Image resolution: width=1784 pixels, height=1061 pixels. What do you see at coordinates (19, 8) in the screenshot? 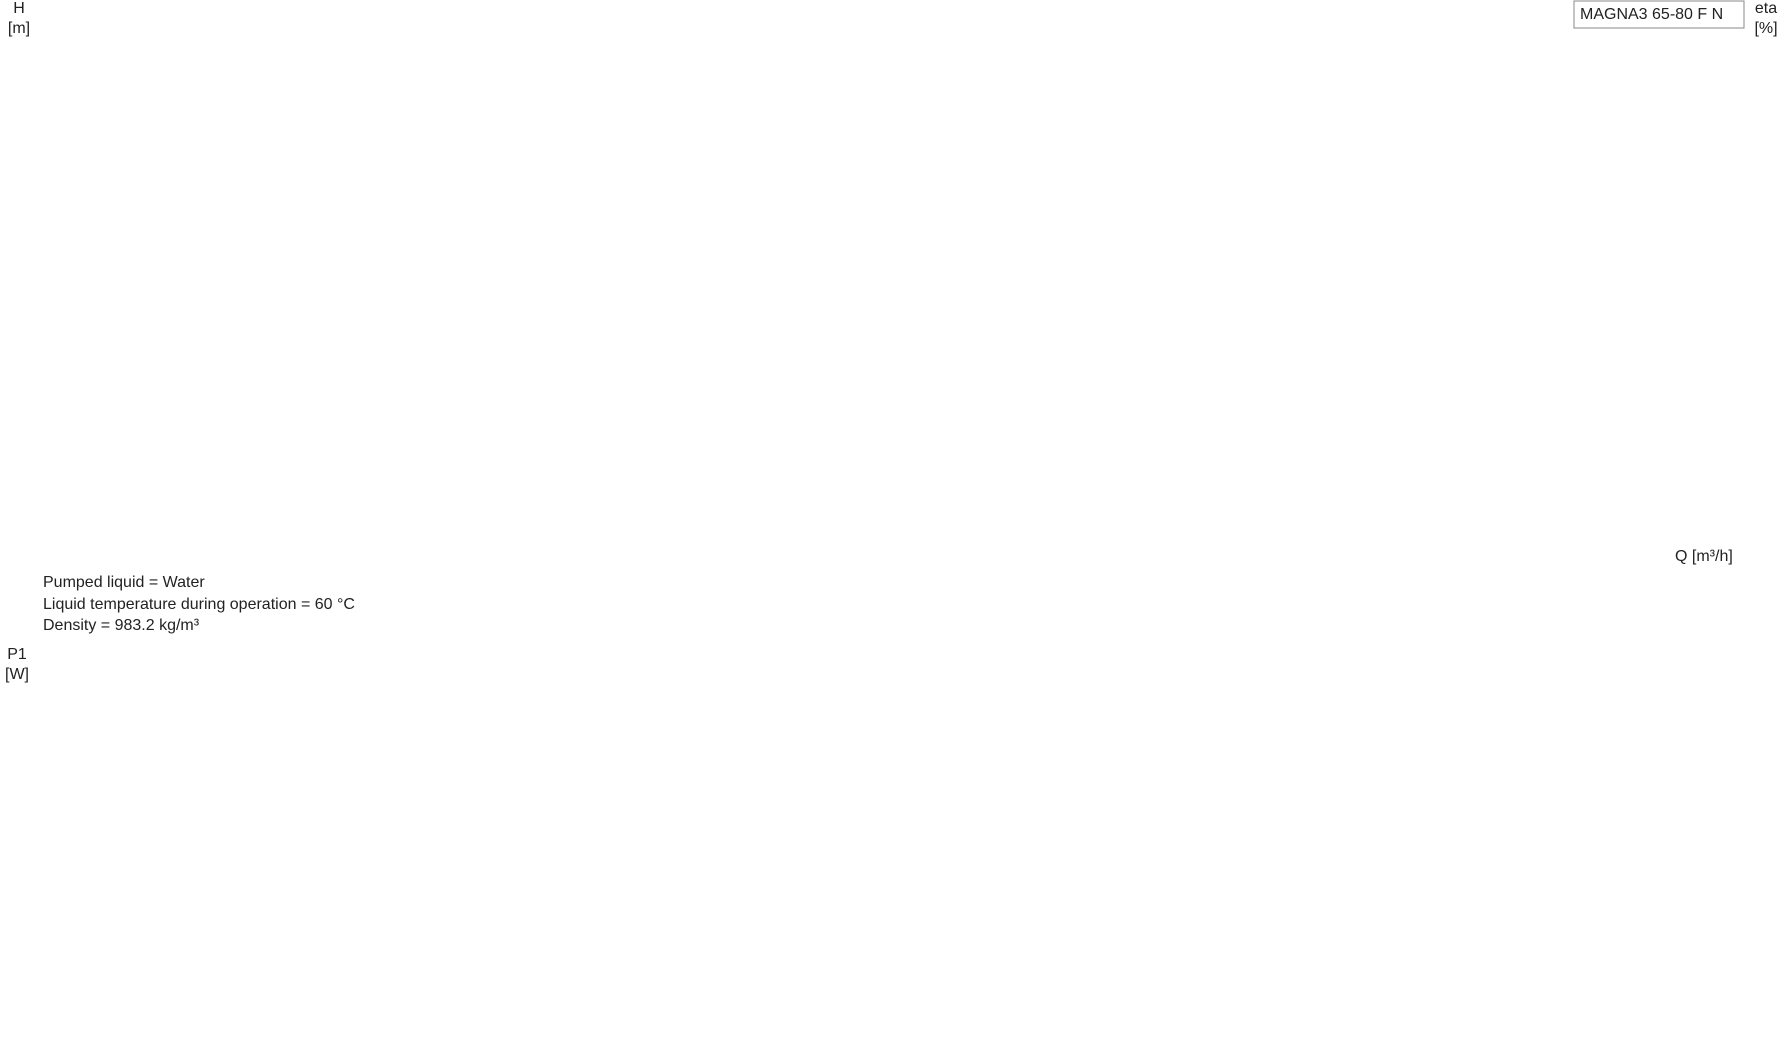
I see `y-axis-label: H` at bounding box center [19, 8].